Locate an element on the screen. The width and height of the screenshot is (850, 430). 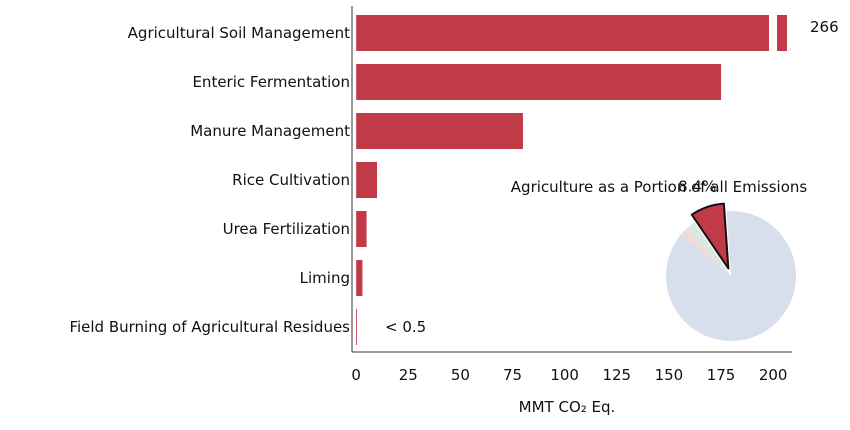
x-tick-label-75: 75 is located at coordinates (512, 375).